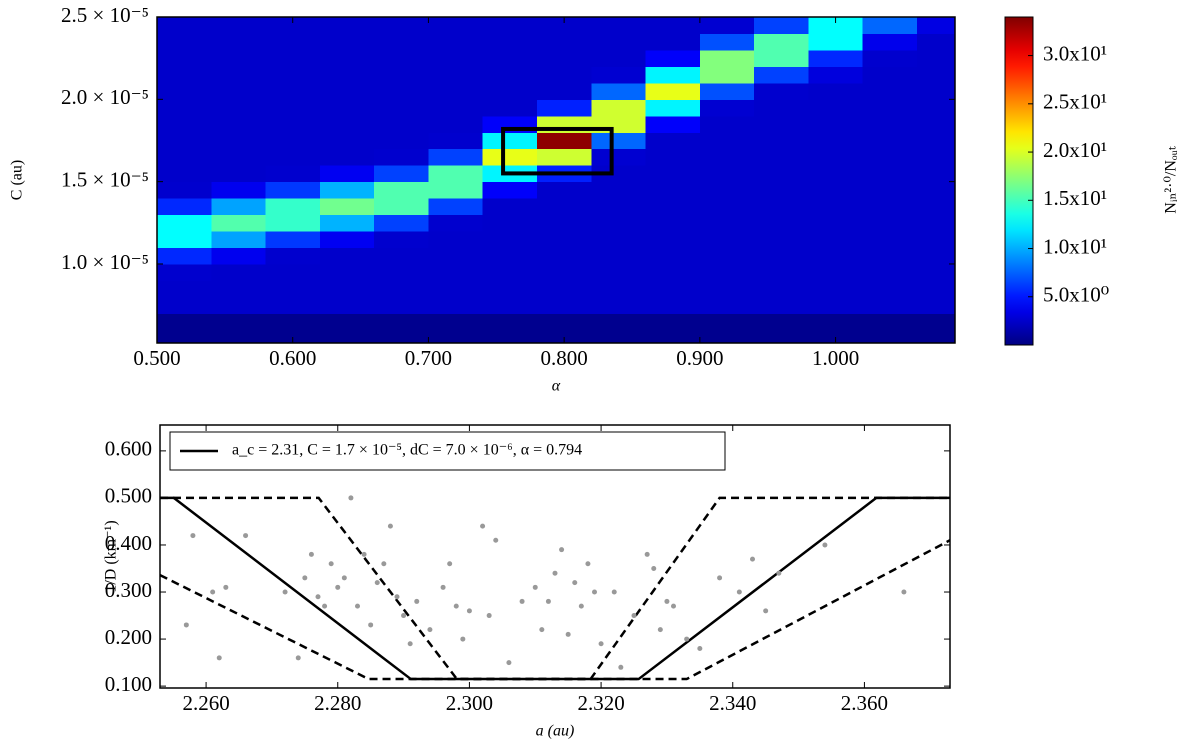 Image resolution: width=1200 pixels, height=745 pixels. I want to click on y-tick-label: 1.0 × 10⁻⁵, so click(105, 262).